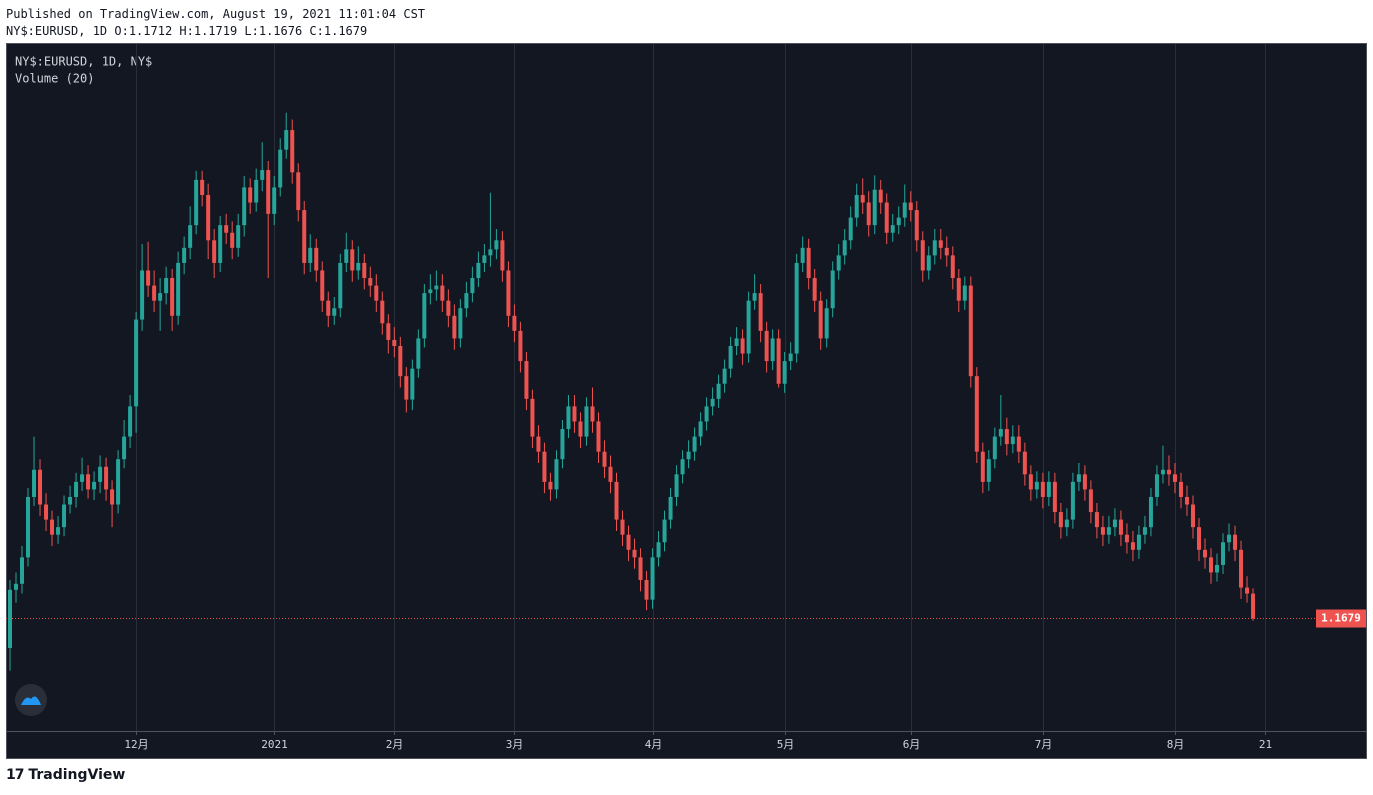 The width and height of the screenshot is (1373, 795). I want to click on x-tick-label: 4月, so click(654, 744).